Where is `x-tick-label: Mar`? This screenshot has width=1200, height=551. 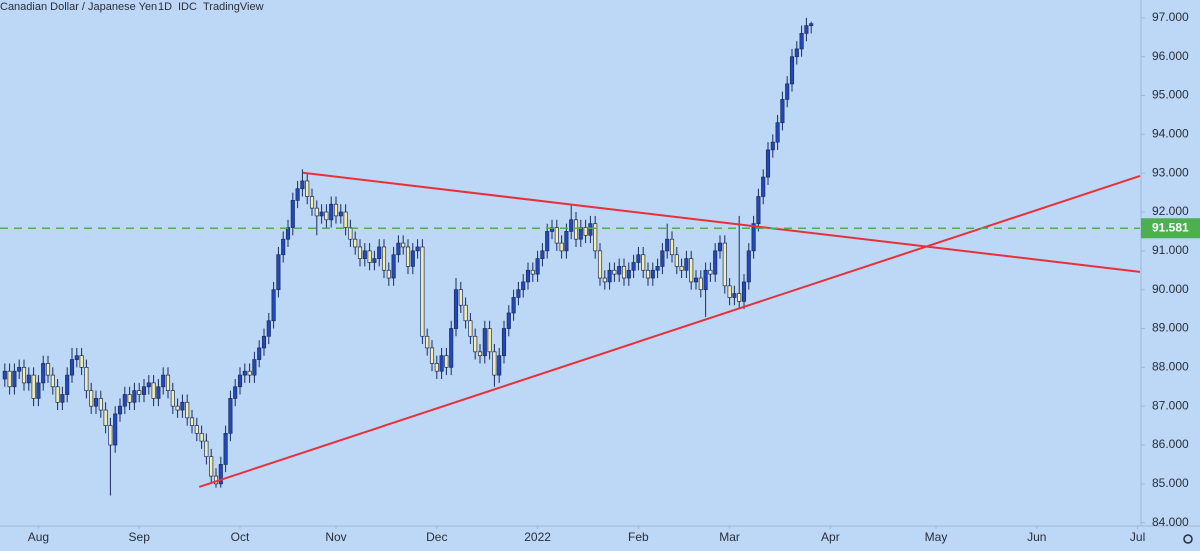
x-tick-label: Mar is located at coordinates (729, 537).